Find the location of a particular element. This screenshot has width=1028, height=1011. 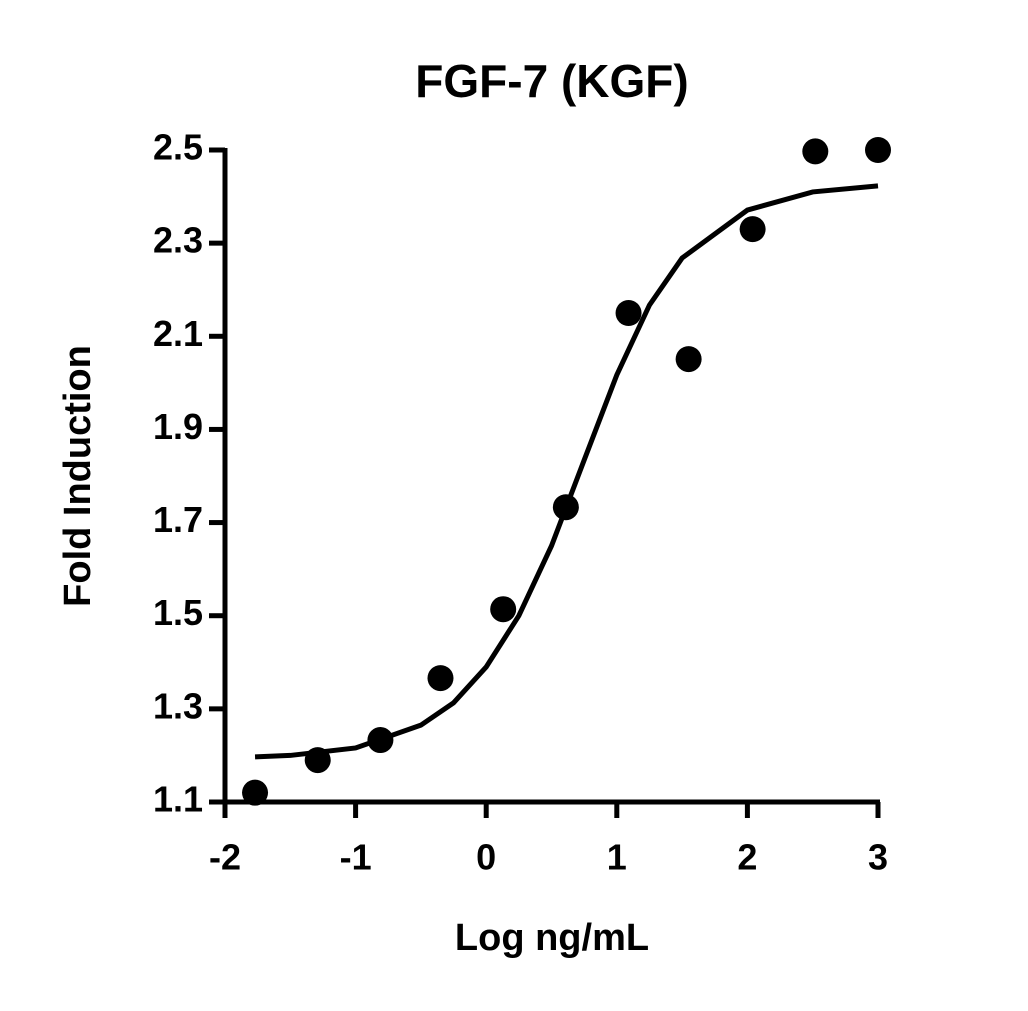

y-tick-label: 1.5 is located at coordinates (178, 612).